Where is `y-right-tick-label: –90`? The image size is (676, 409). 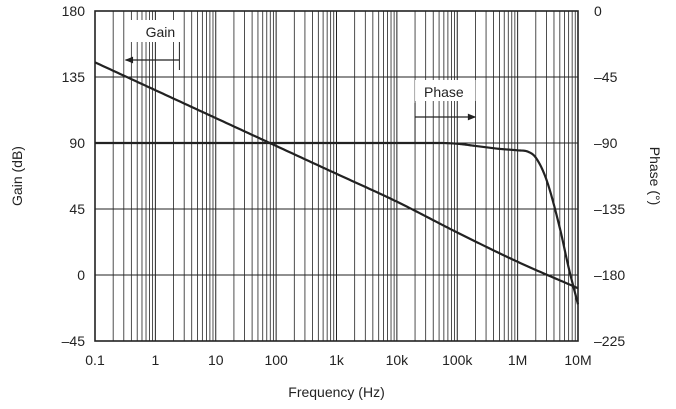 y-right-tick-label: –90 is located at coordinates (606, 143).